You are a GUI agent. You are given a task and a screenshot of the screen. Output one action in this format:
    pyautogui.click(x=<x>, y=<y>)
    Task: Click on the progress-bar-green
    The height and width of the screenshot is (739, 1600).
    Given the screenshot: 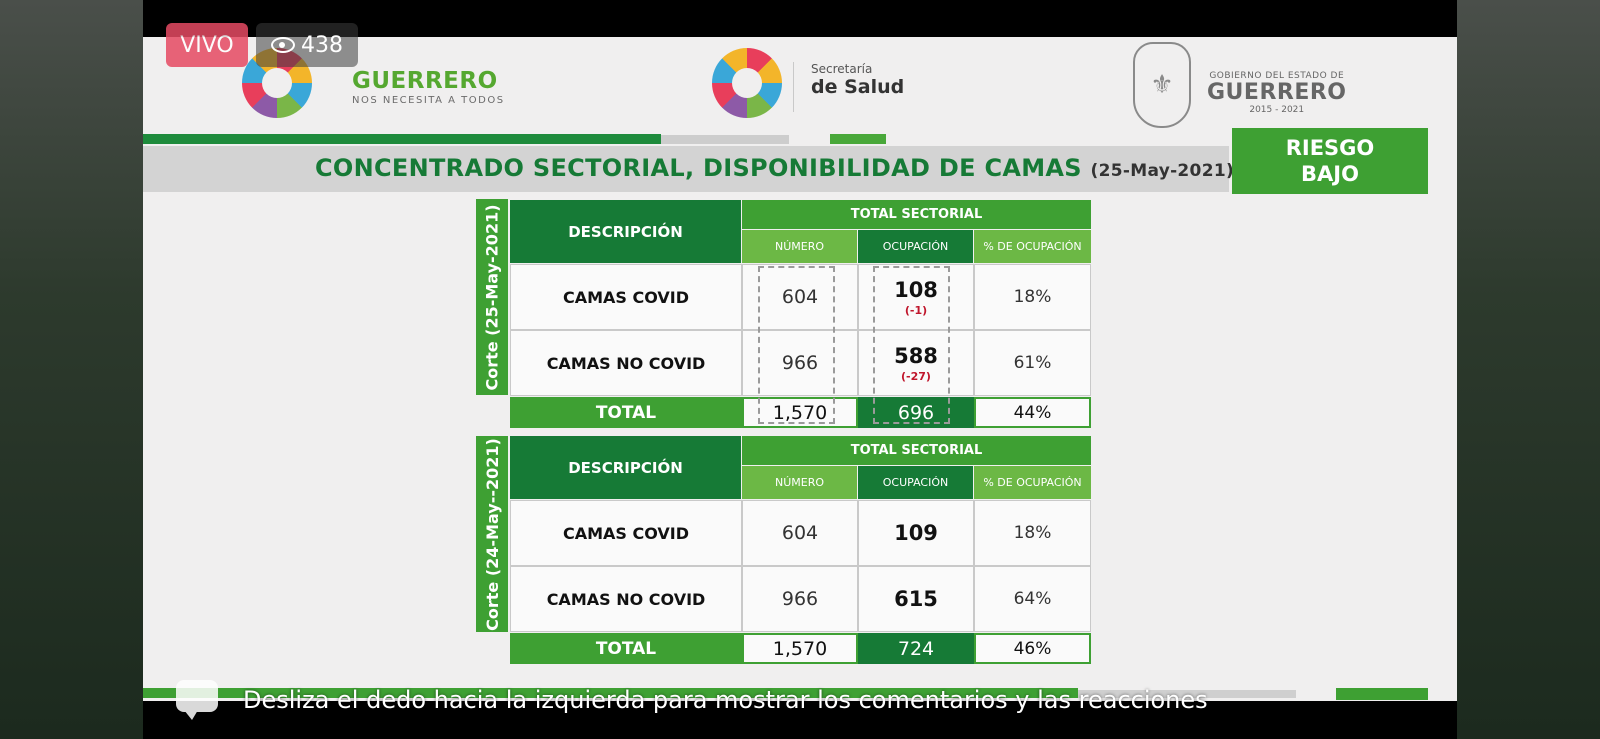 What is the action you would take?
    pyautogui.click(x=402, y=139)
    